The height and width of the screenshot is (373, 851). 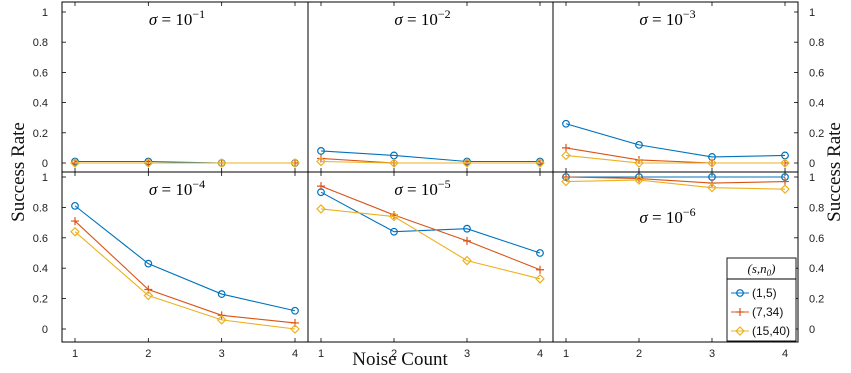 What do you see at coordinates (422, 18) in the screenshot?
I see `panel-title: σ = 10−2` at bounding box center [422, 18].